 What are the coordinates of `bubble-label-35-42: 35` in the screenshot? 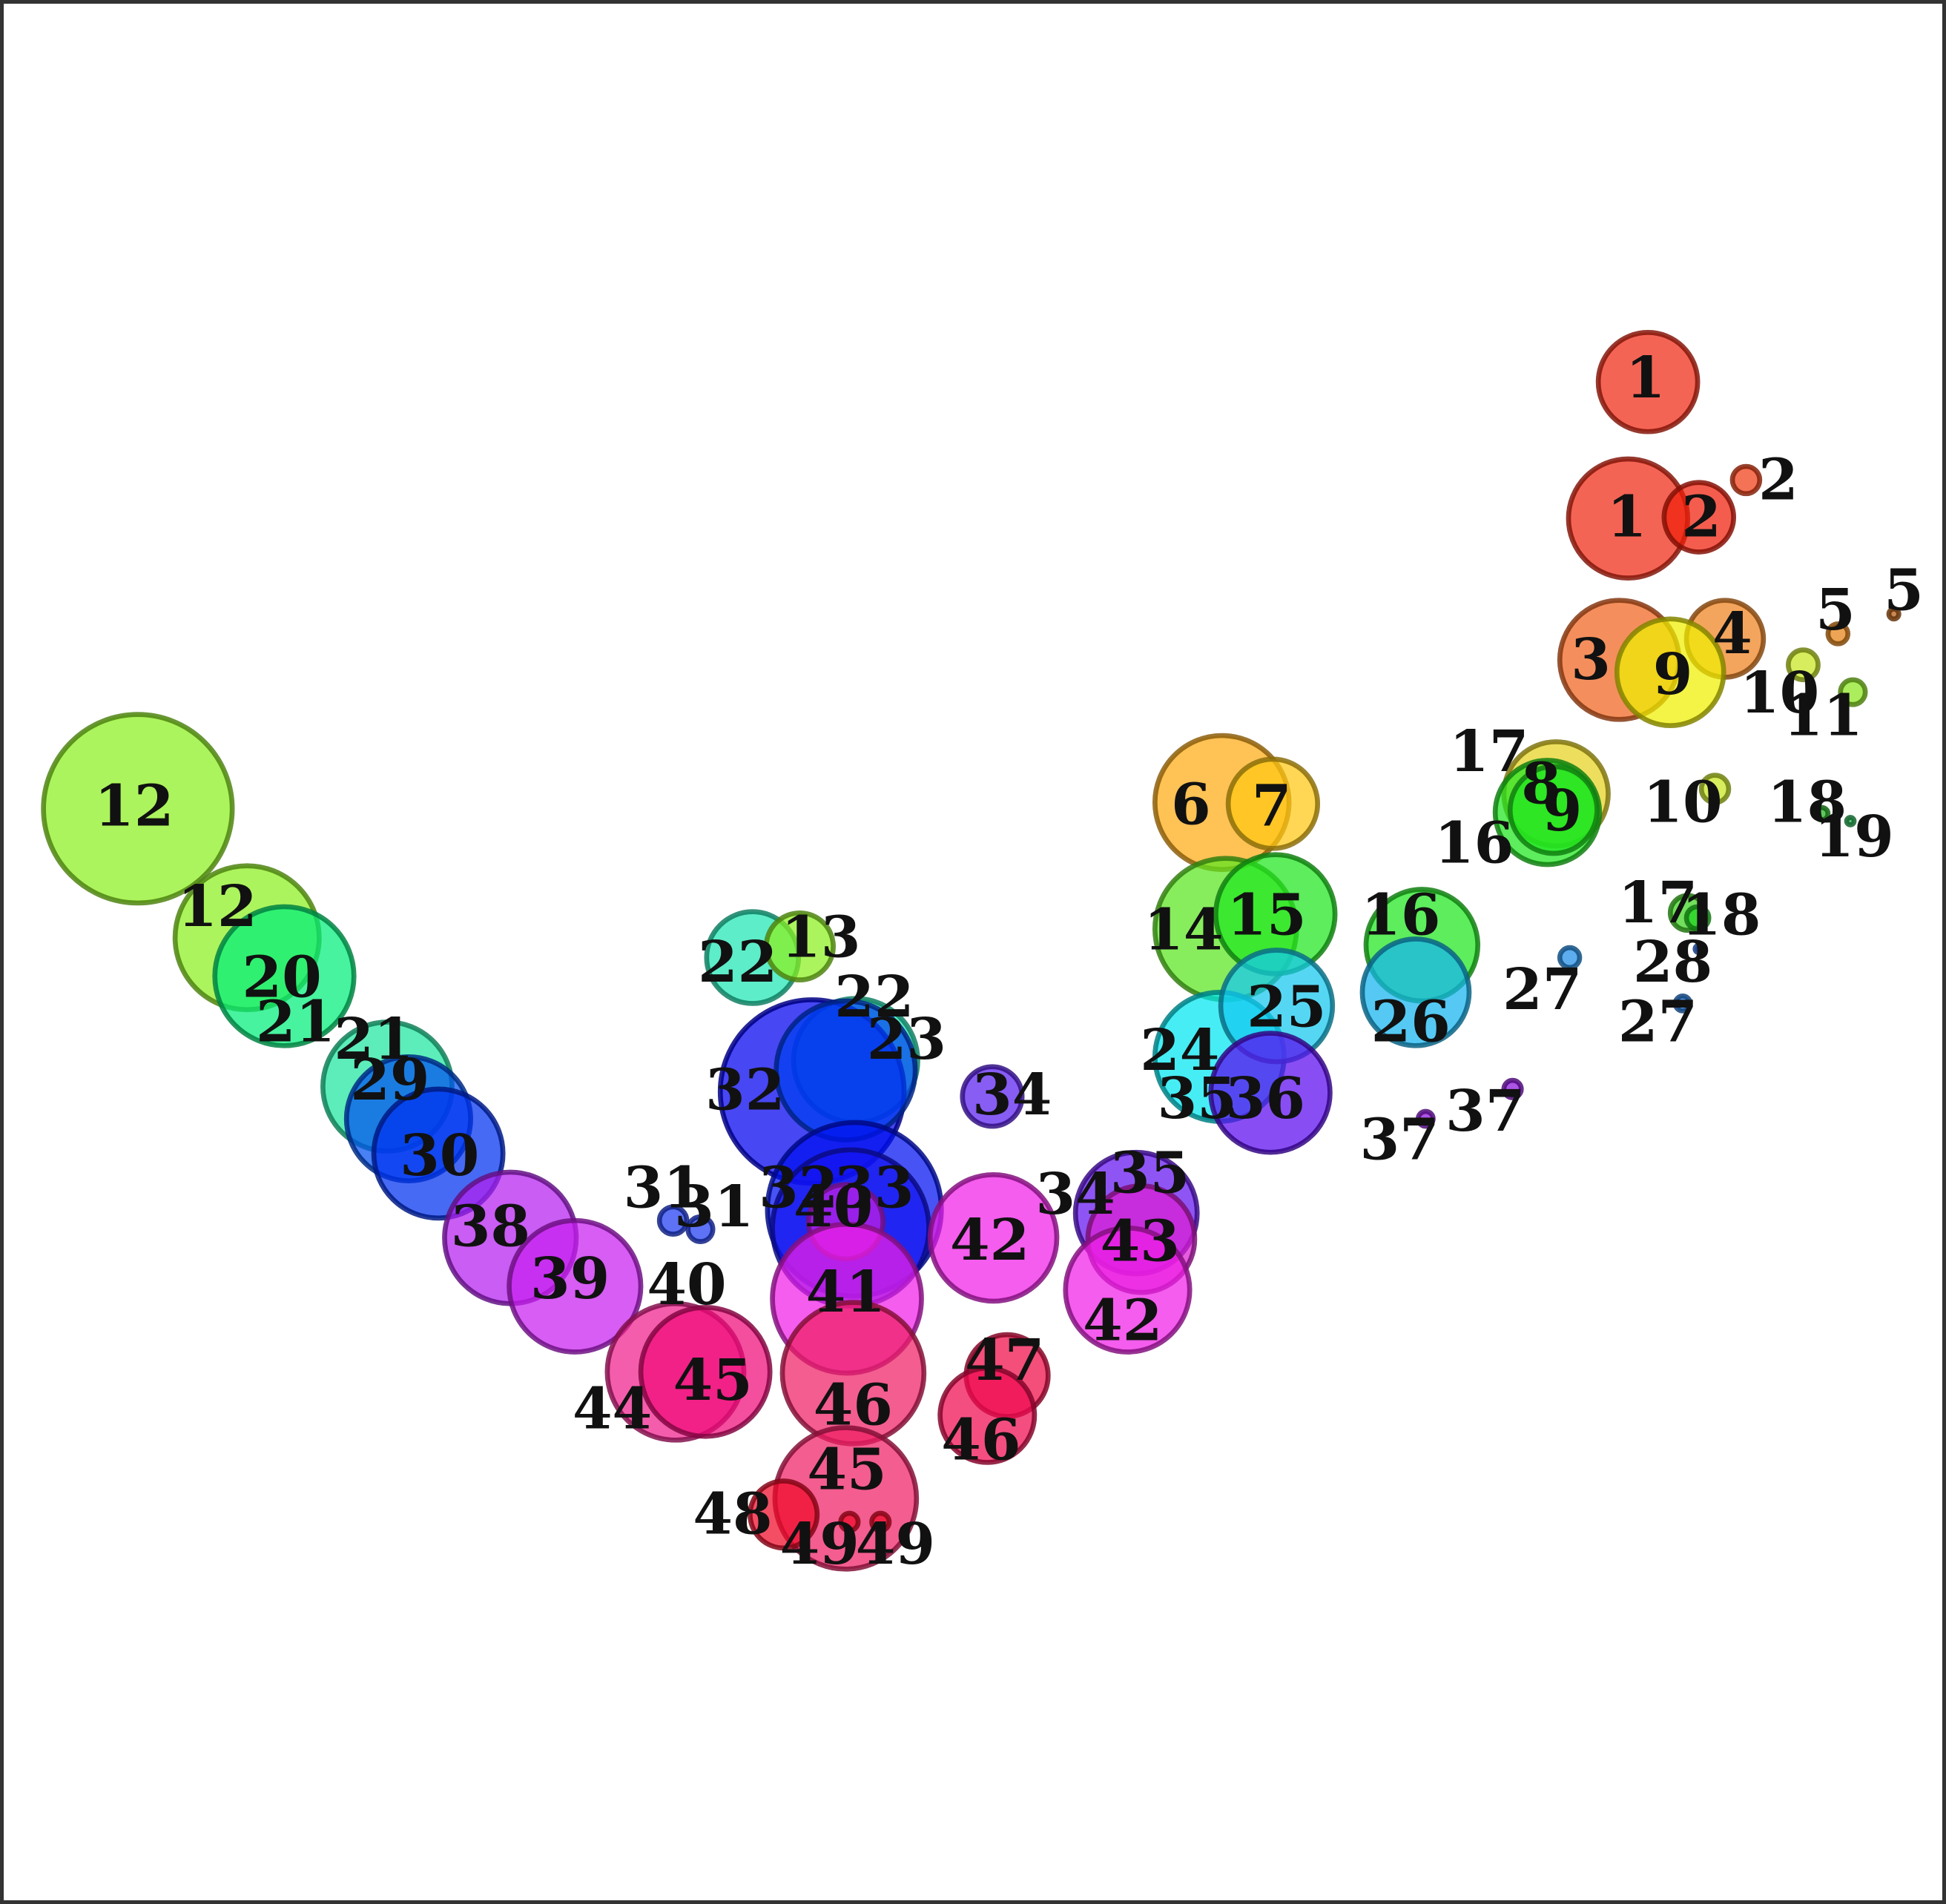 It's located at (1197, 1098).